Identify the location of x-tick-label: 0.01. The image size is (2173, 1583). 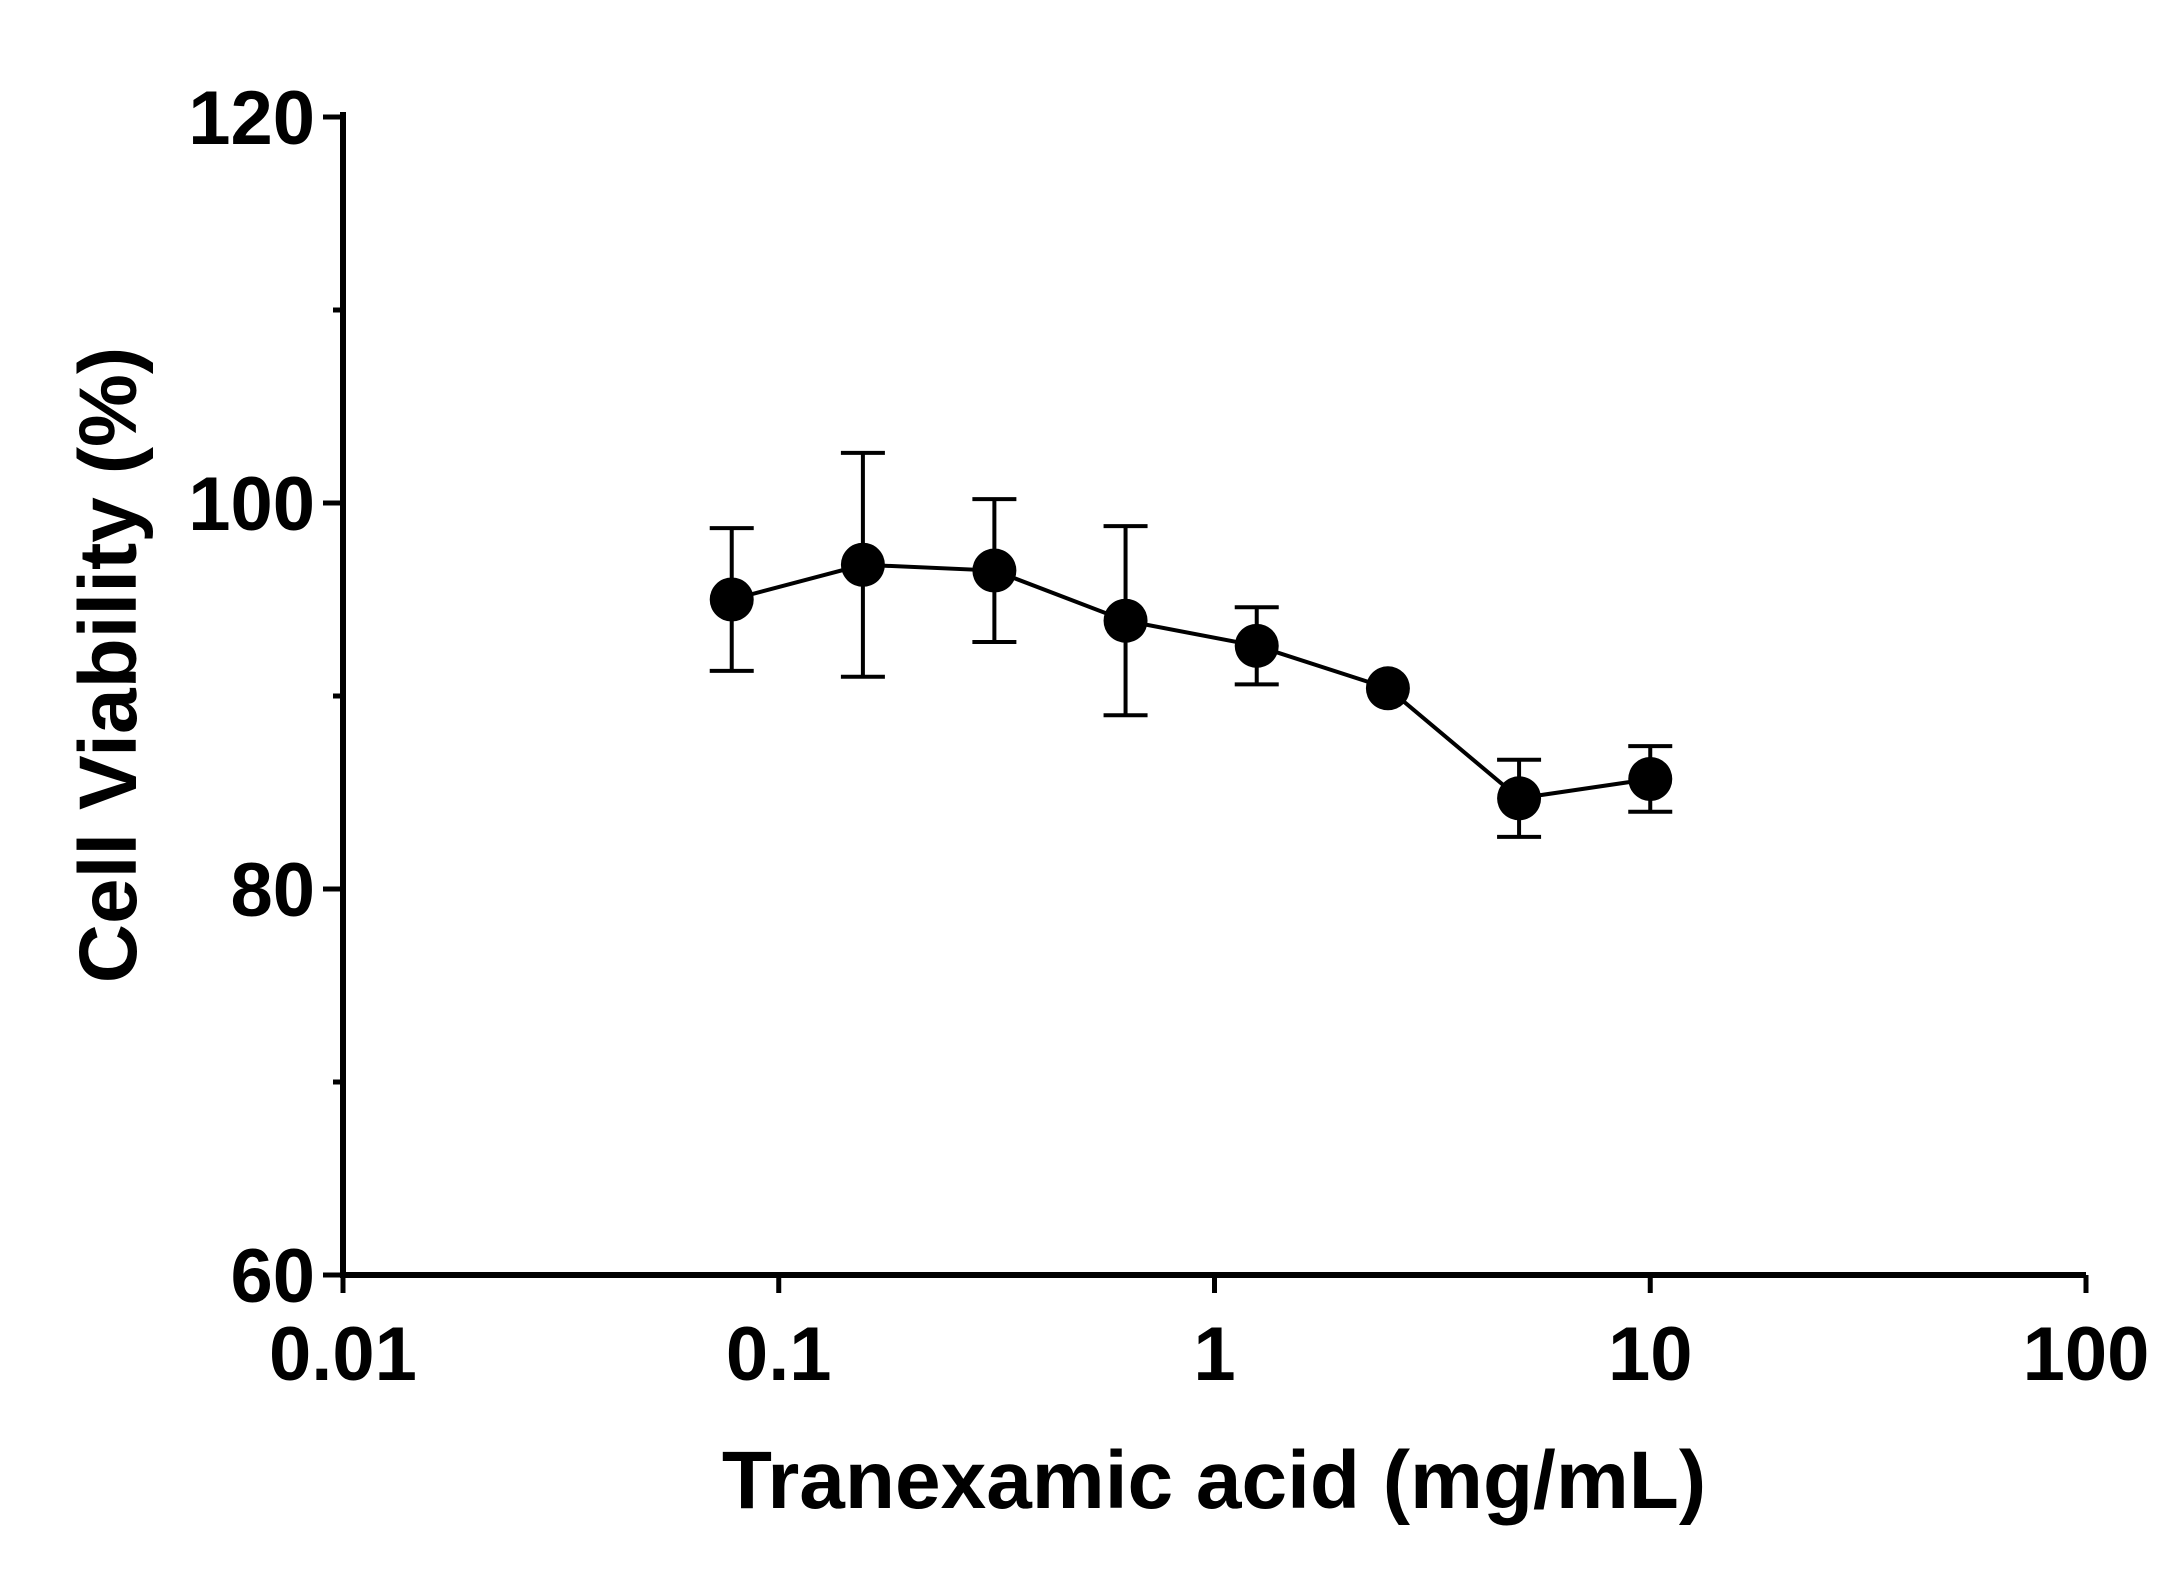
(343, 1354).